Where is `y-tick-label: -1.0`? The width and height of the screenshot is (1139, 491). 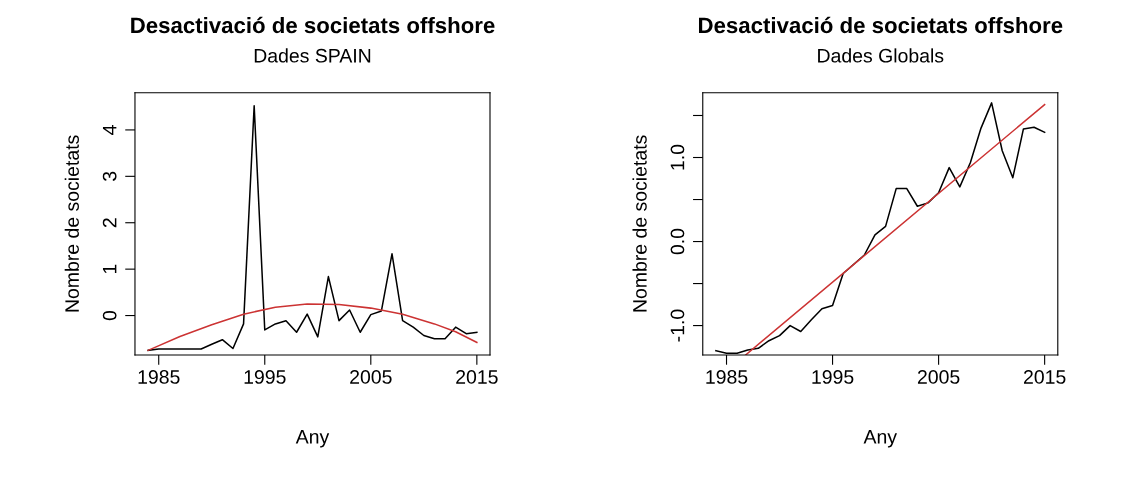
y-tick-label: -1.0 is located at coordinates (677, 325).